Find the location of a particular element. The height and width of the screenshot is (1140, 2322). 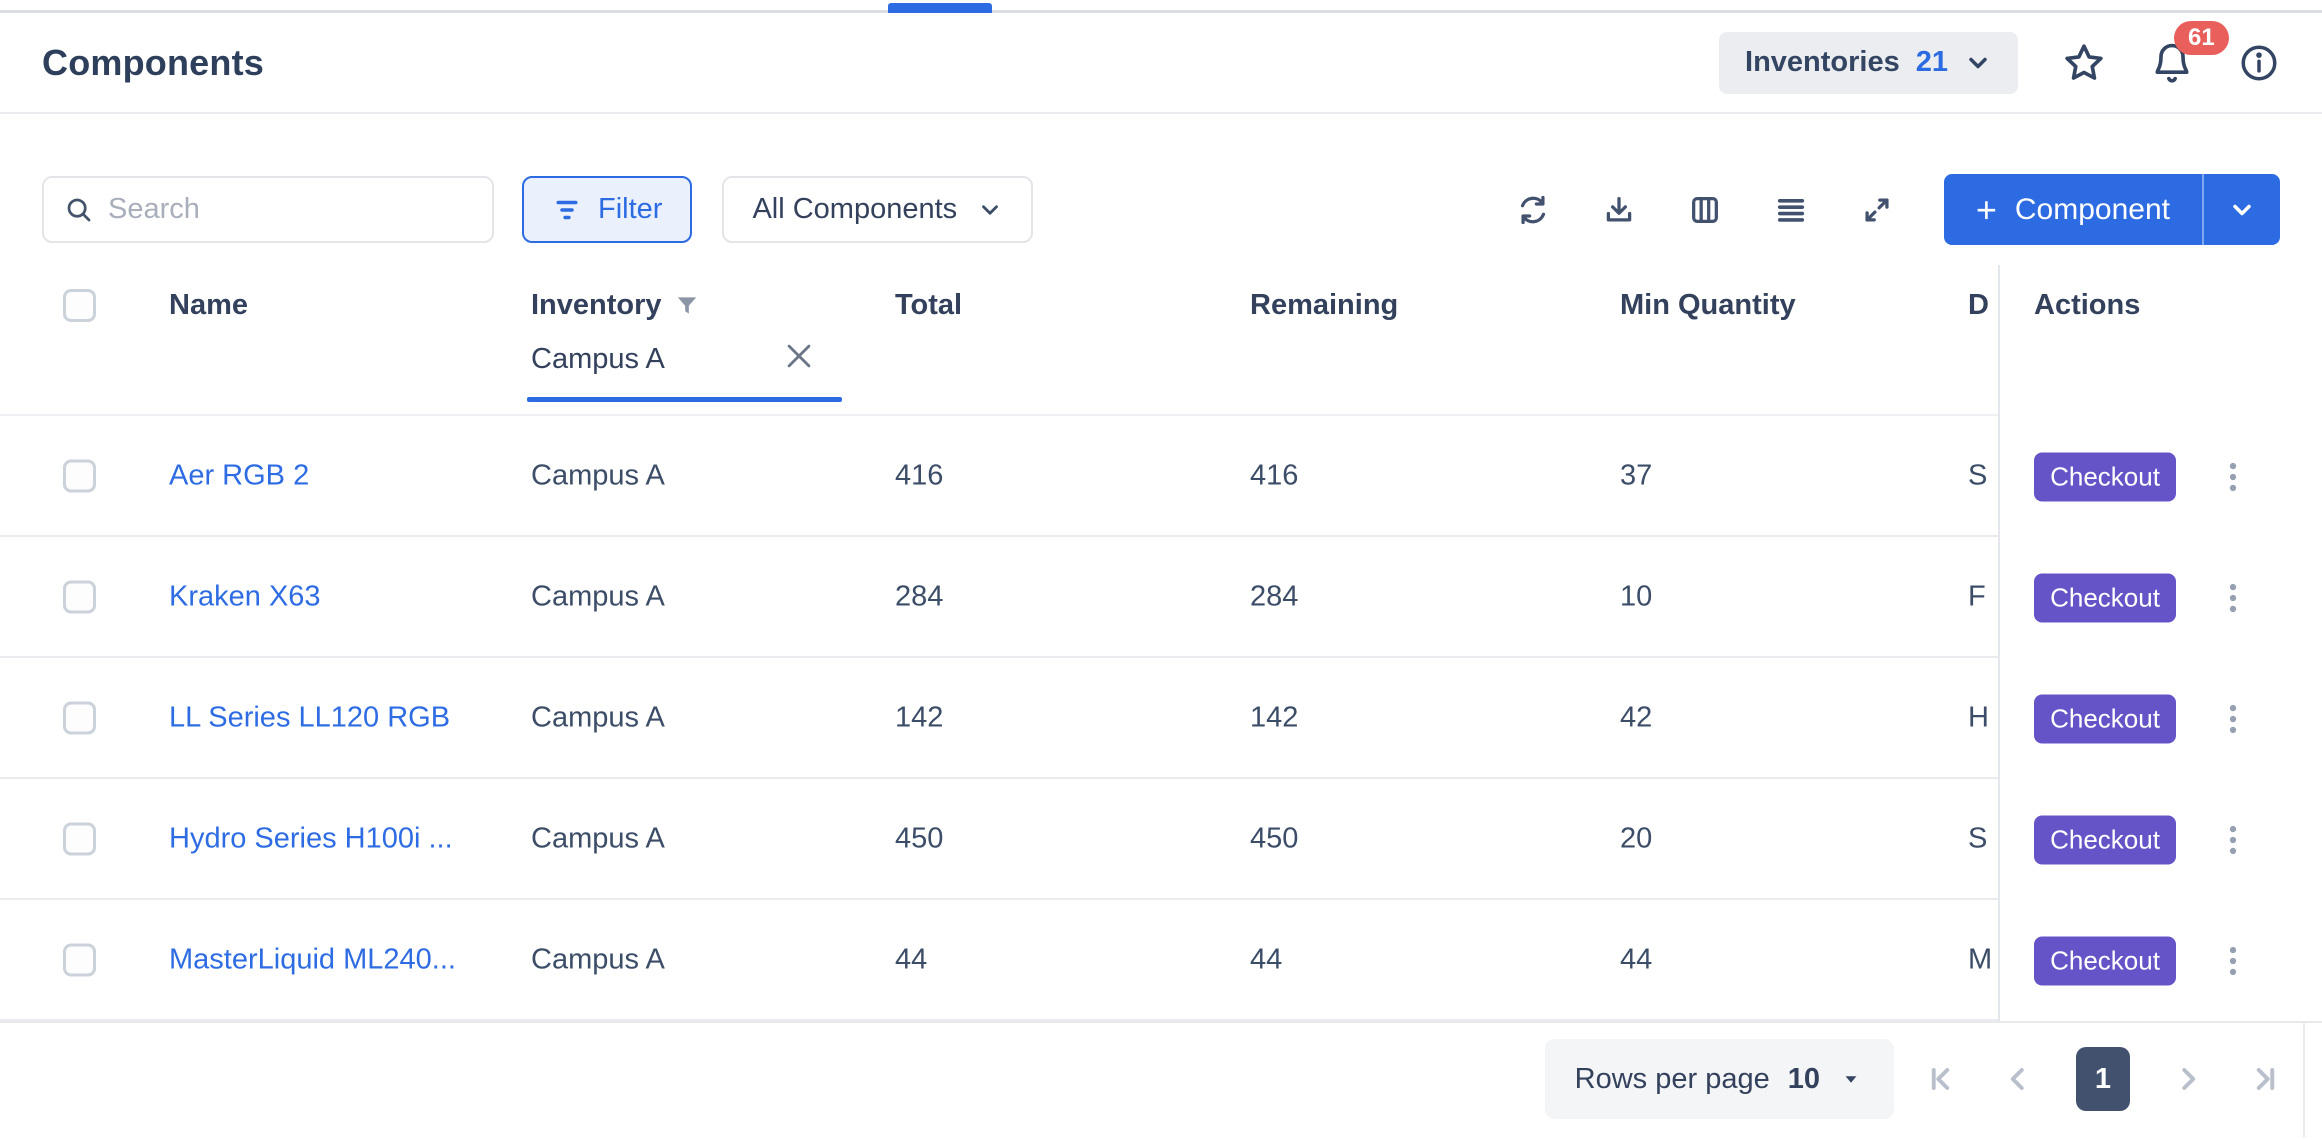

header-actions: Inventories 21 61 is located at coordinates (1999, 57).